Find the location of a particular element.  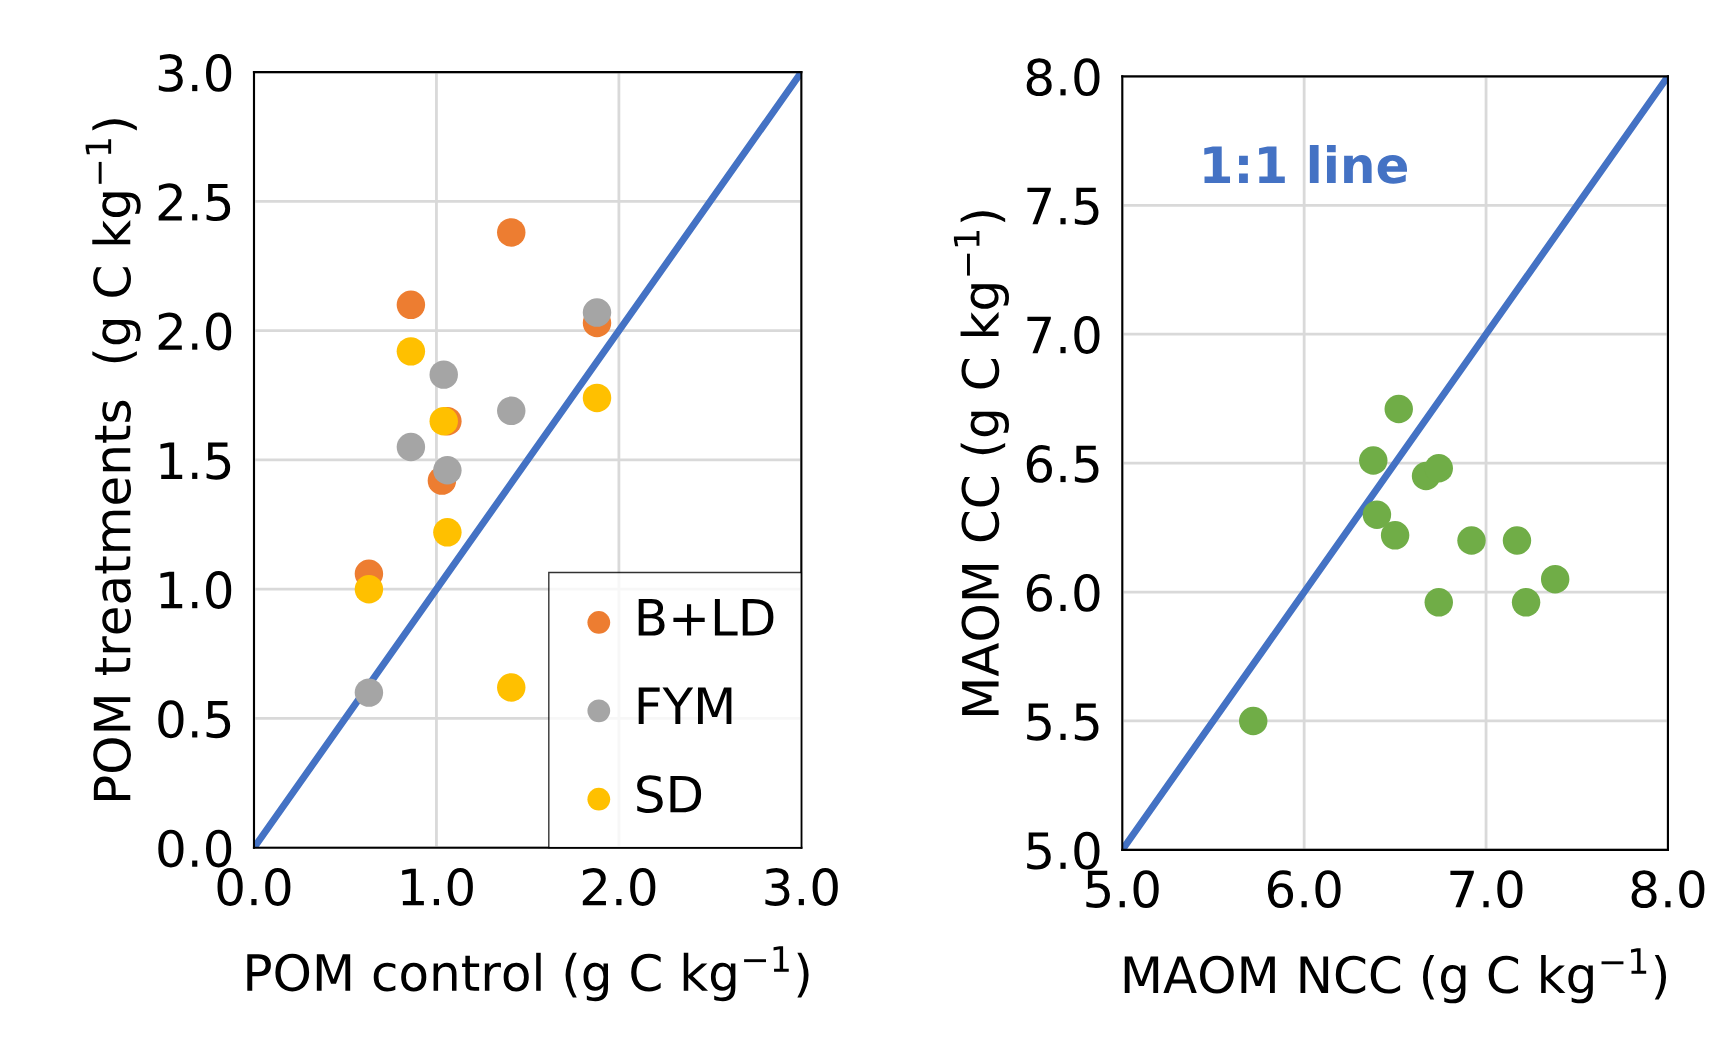

x-tick-label: 2.0 is located at coordinates (619, 887).